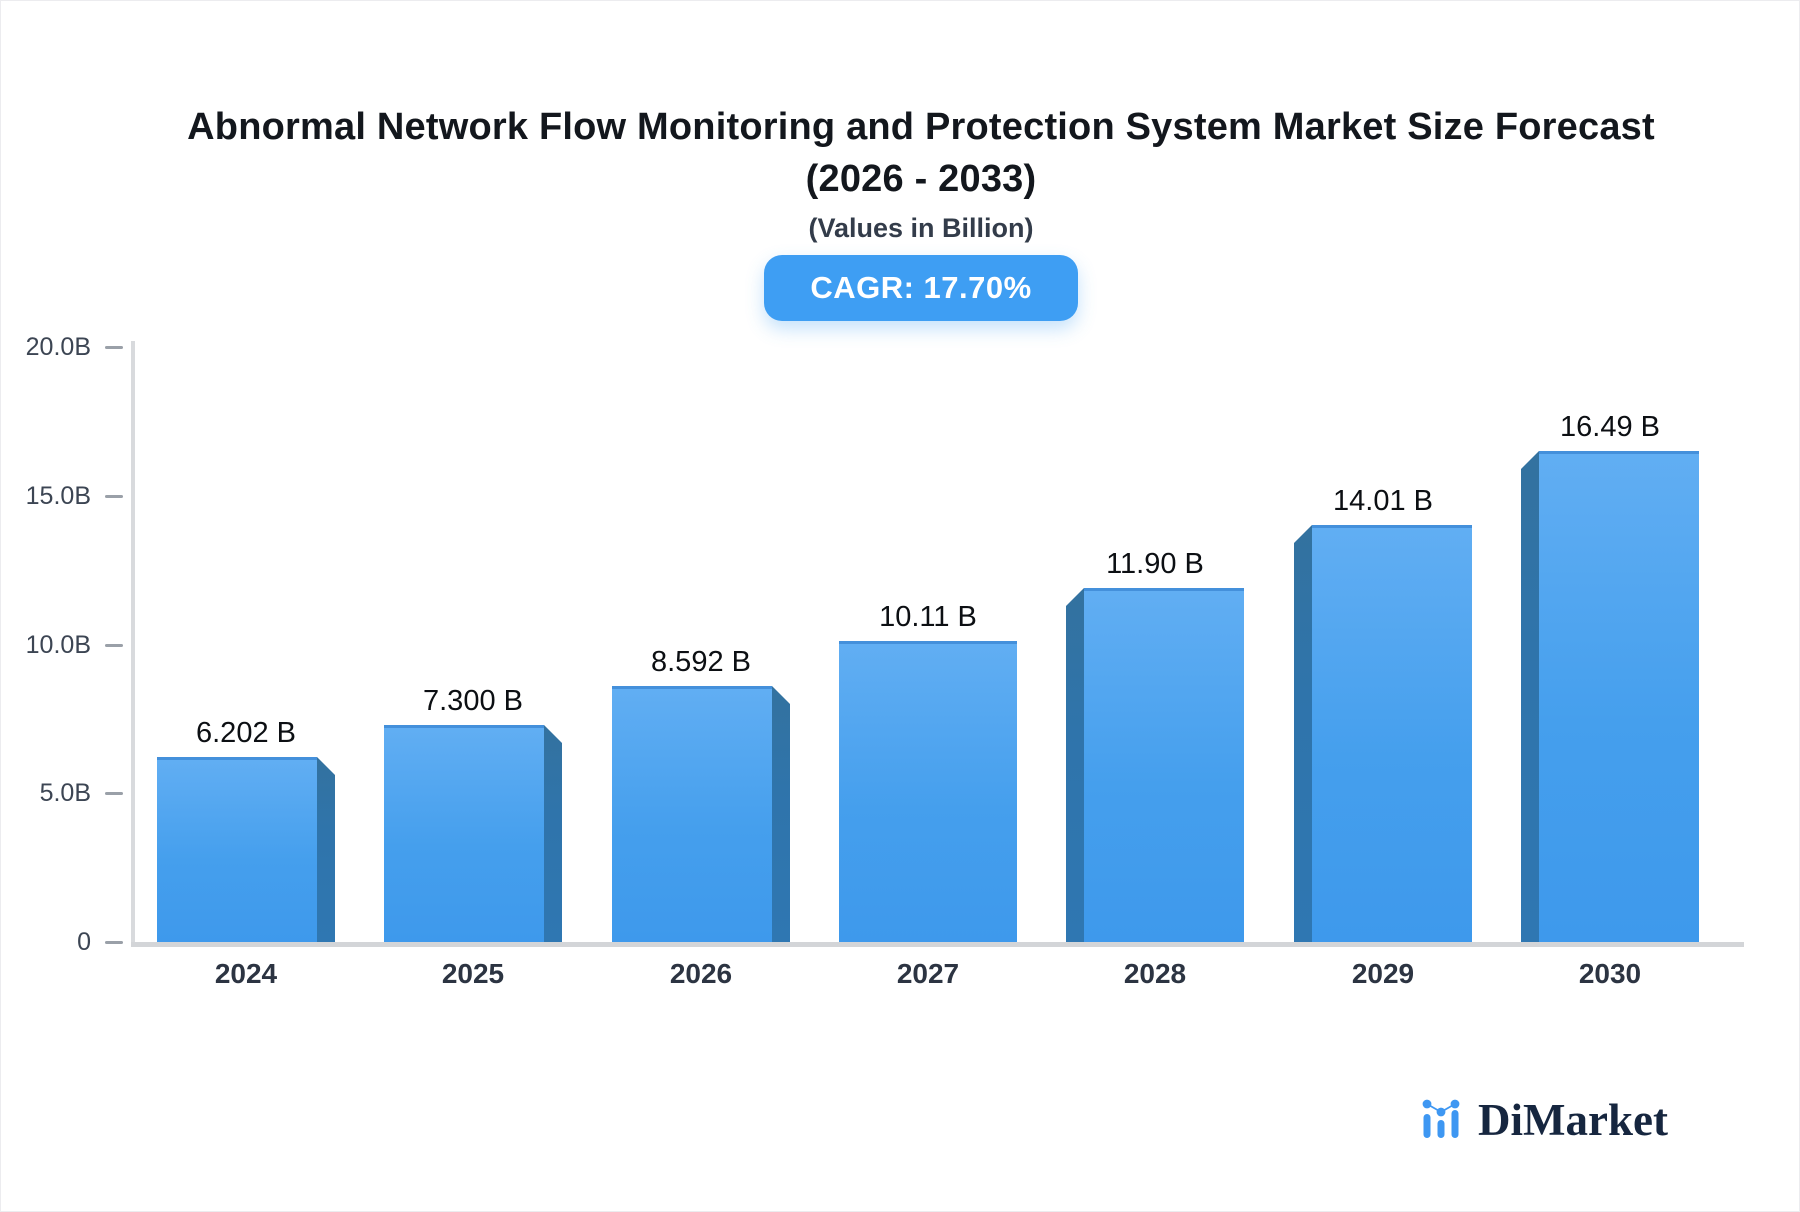 This screenshot has width=1800, height=1212. I want to click on bar-2025, so click(473, 833).